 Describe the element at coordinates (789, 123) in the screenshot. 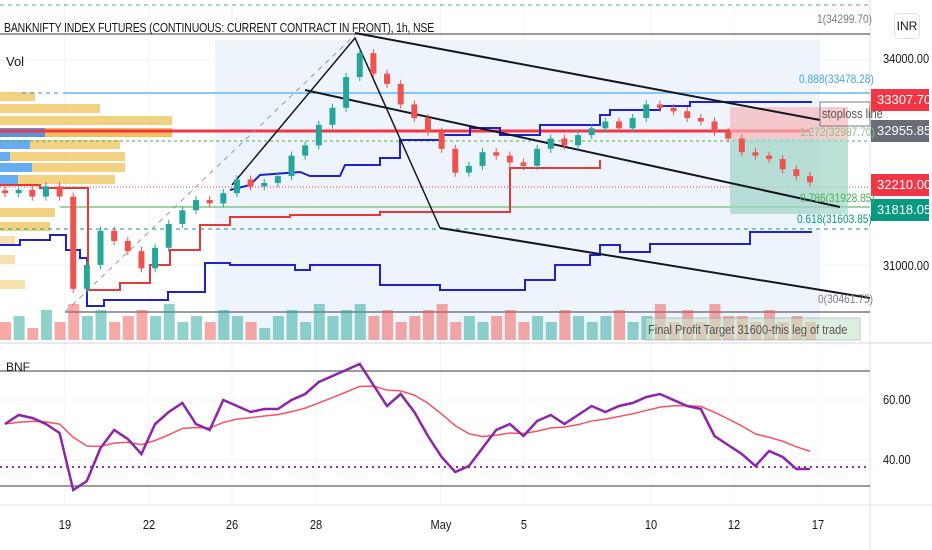

I see `stoploss-zone` at that location.